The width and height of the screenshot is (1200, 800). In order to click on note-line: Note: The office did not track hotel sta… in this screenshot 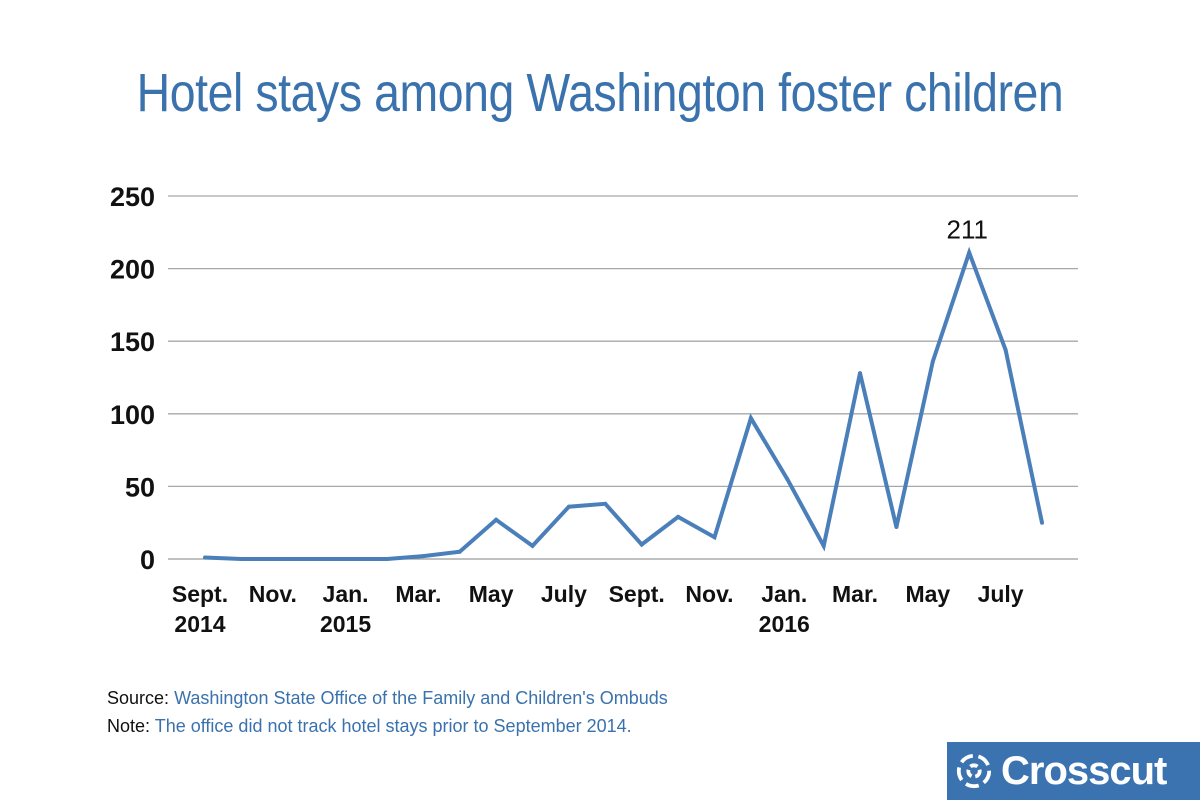, I will do `click(387, 726)`.